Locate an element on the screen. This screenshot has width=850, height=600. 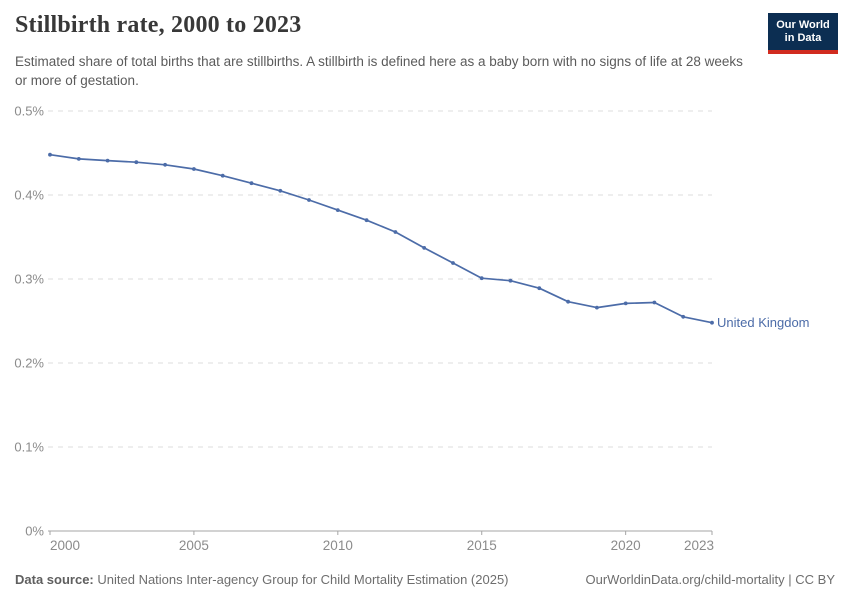
data-source-label: Data source: is located at coordinates (54, 579).